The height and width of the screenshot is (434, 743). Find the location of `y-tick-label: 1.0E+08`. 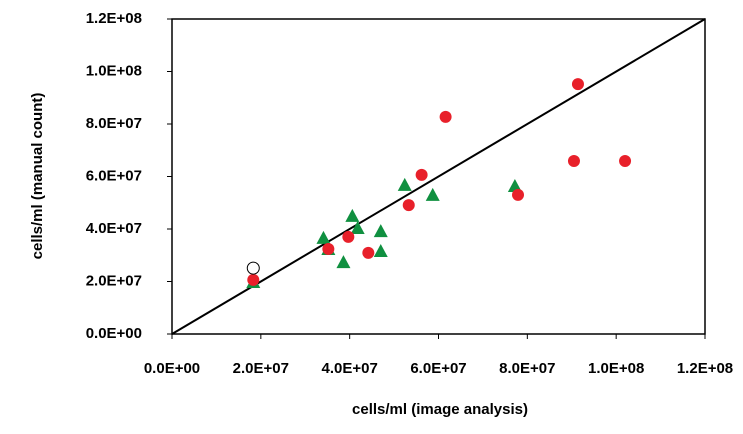

y-tick-label: 1.0E+08 is located at coordinates (114, 70).